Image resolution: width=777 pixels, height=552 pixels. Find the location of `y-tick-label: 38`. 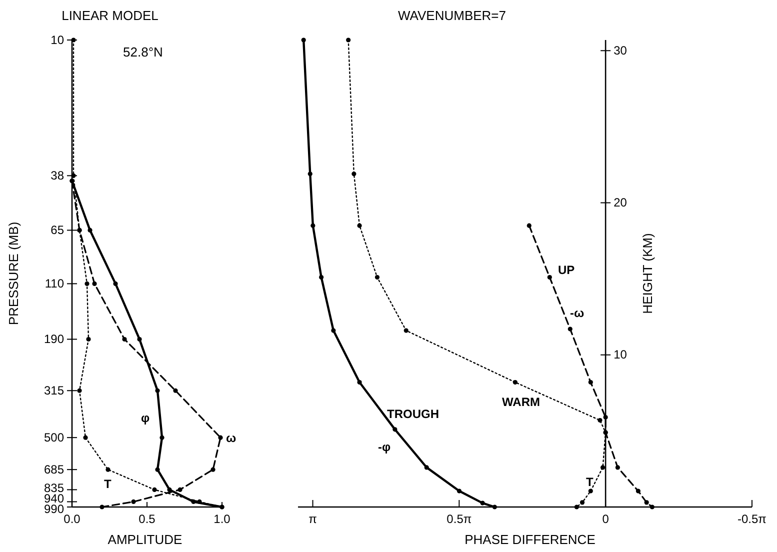

y-tick-label: 38 is located at coordinates (57, 175).